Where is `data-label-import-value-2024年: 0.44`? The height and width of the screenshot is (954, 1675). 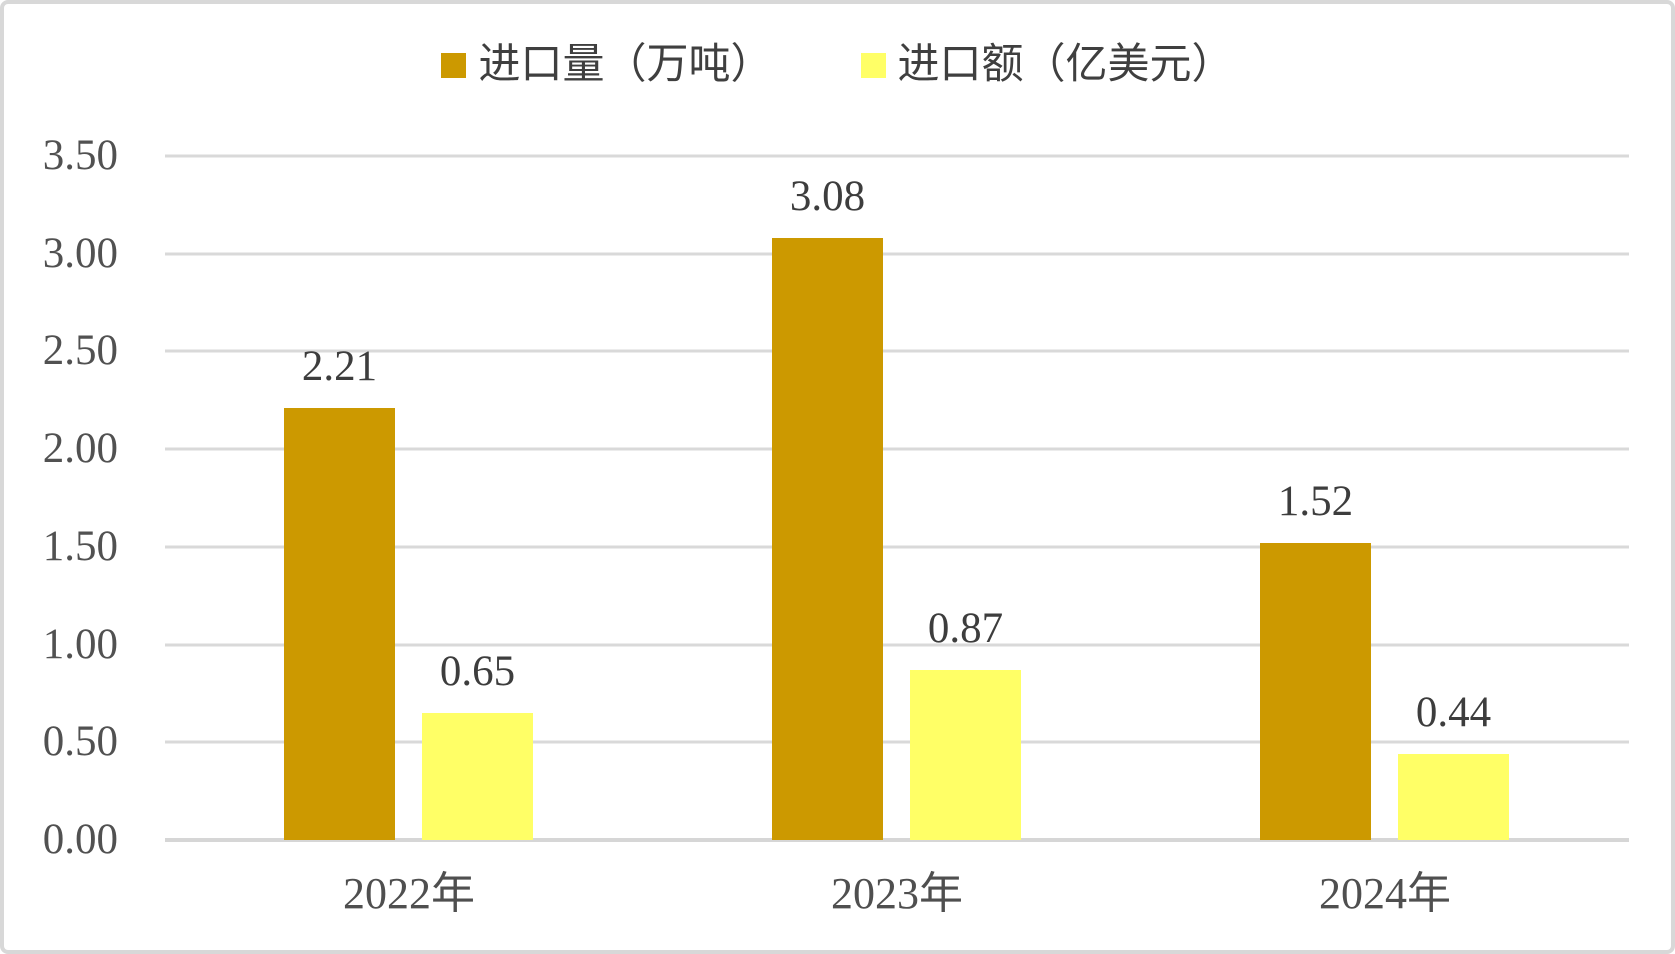
data-label-import-value-2024年: 0.44 is located at coordinates (1453, 713).